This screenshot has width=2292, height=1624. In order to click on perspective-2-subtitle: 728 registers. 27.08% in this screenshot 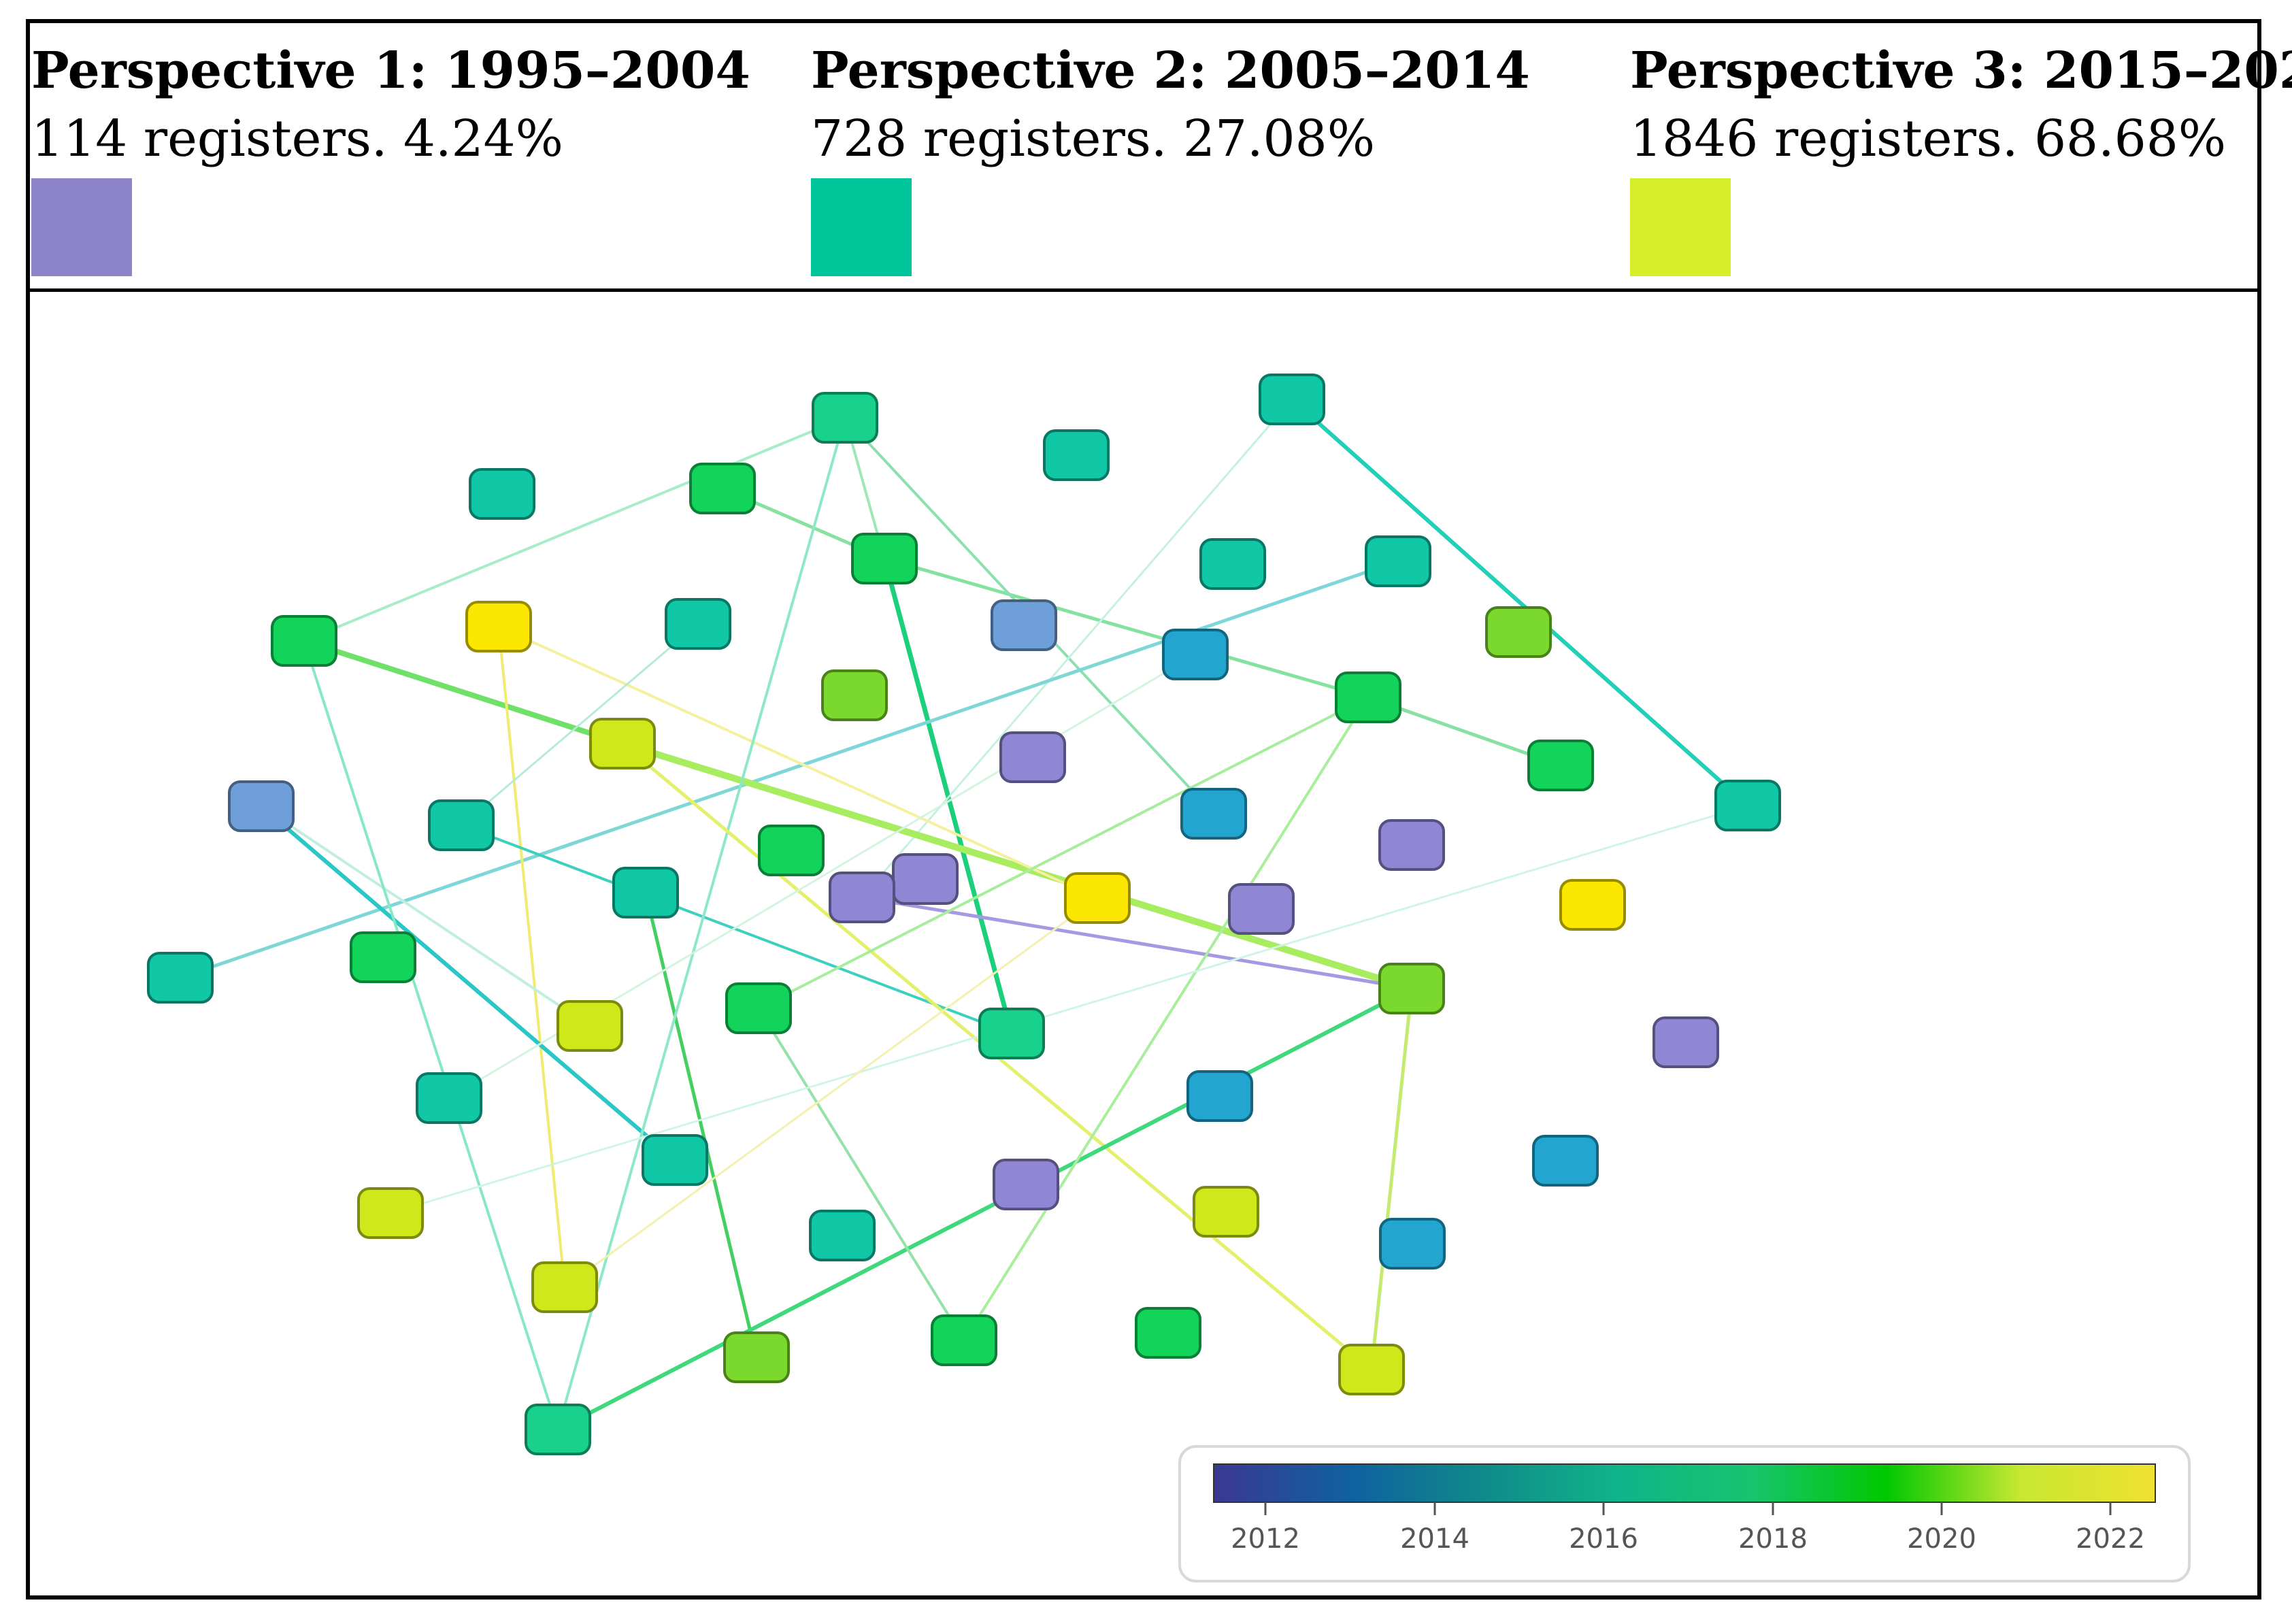, I will do `click(1093, 139)`.